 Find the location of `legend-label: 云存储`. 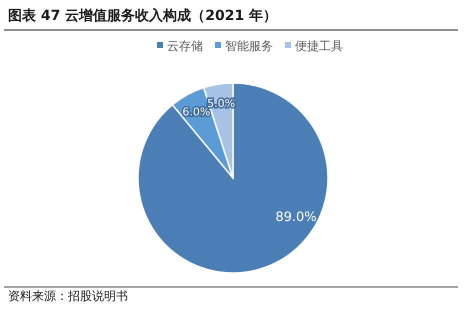

legend-label: 云存储 is located at coordinates (185, 46).